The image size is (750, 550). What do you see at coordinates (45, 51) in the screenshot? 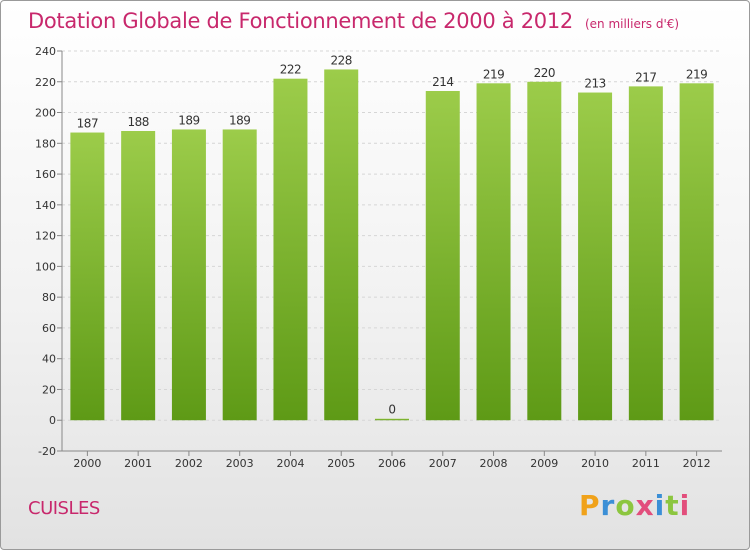
I see `y-tick-label: 240` at bounding box center [45, 51].